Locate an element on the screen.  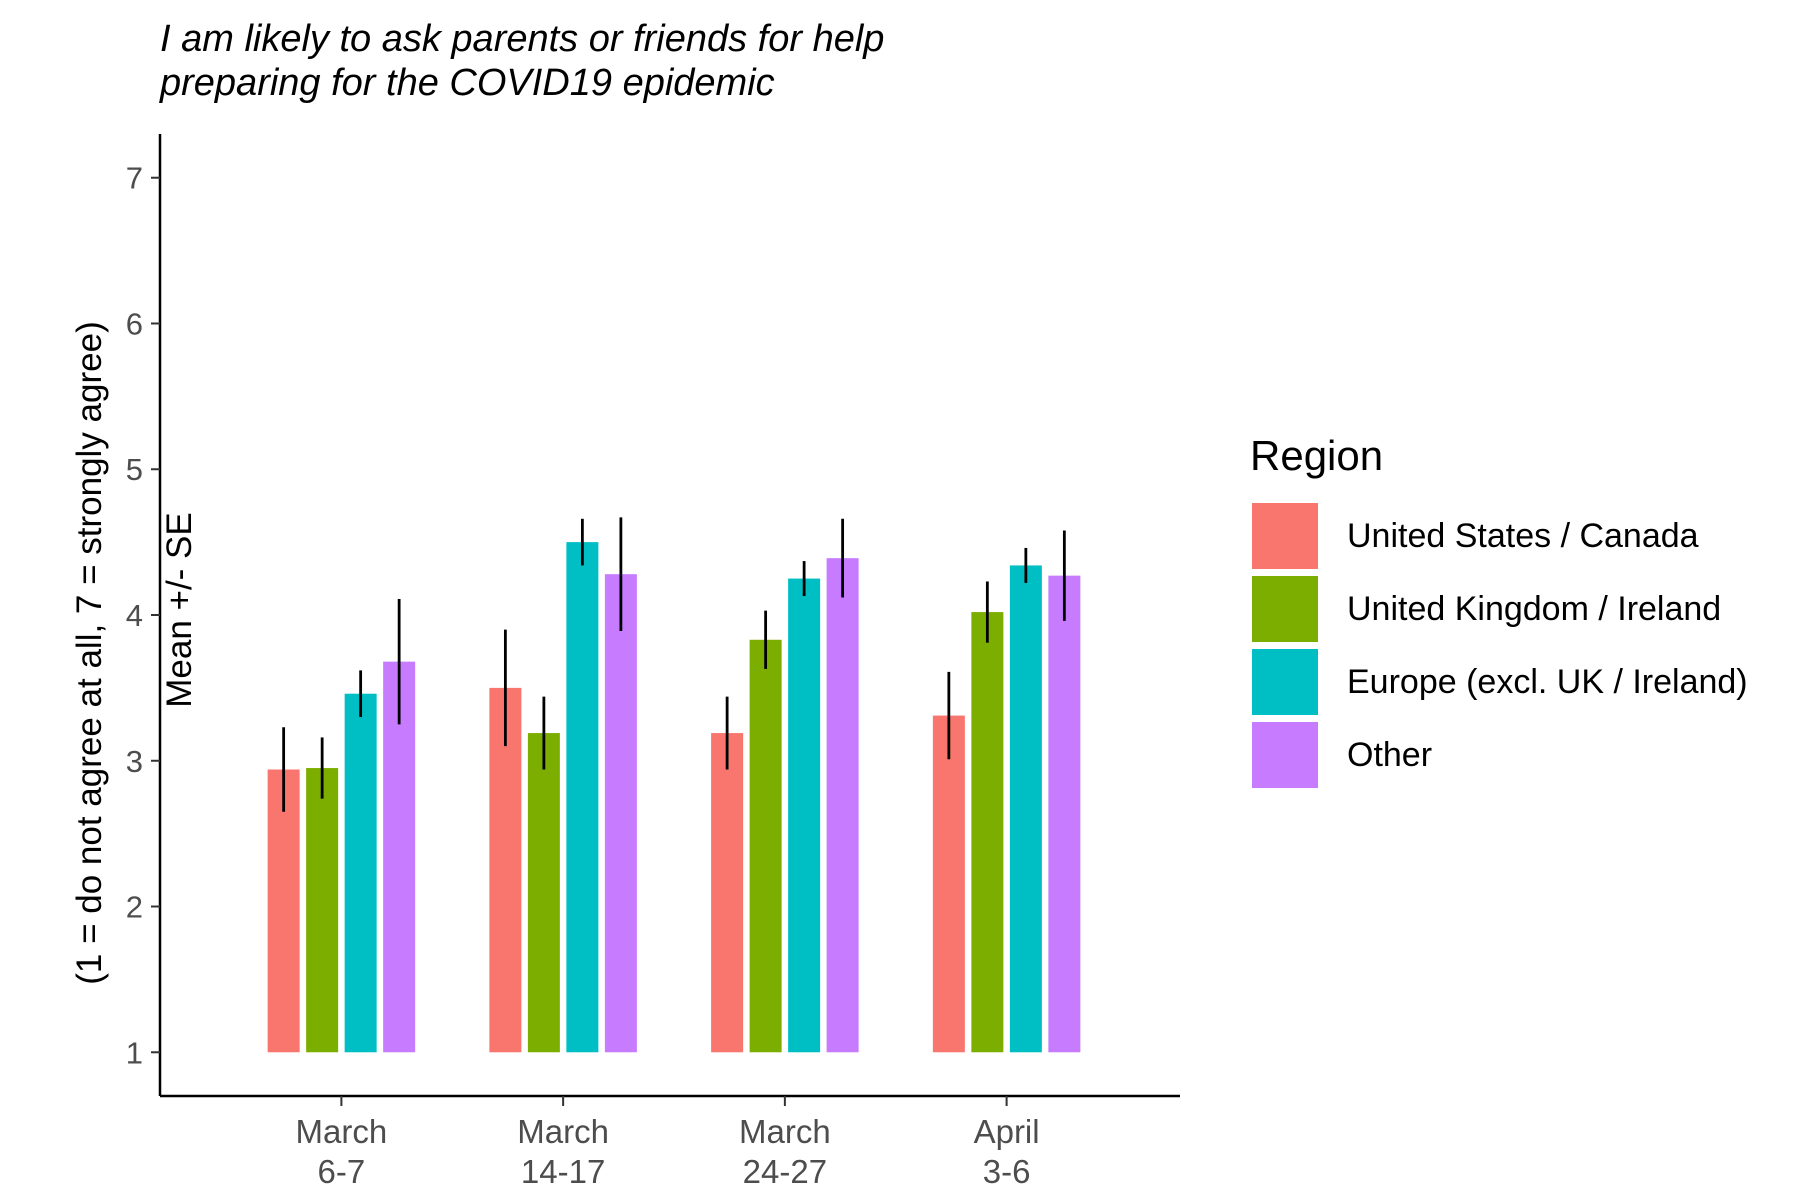
legend-label: United States / Canada is located at coordinates (1523, 536).